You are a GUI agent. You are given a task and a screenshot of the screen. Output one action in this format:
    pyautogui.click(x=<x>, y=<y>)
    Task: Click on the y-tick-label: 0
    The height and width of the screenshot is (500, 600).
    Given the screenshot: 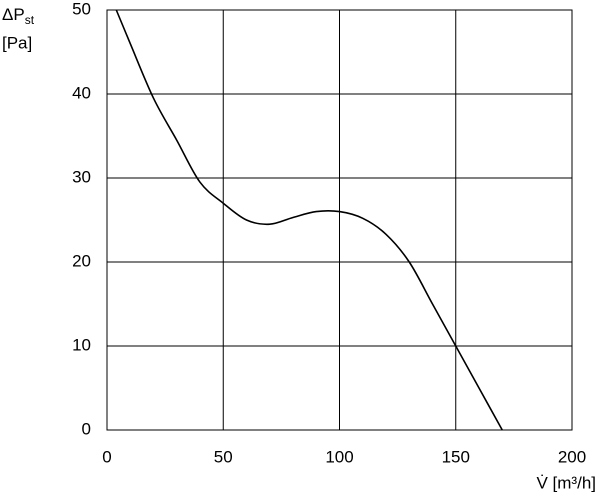 What is the action you would take?
    pyautogui.click(x=86, y=428)
    